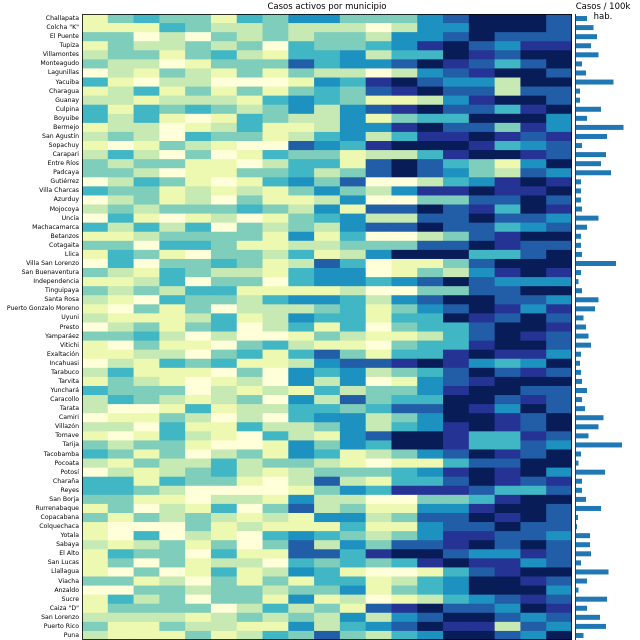 The height and width of the screenshot is (640, 640). Describe the element at coordinates (42, 309) in the screenshot. I see `row-label: Puerto Gonzalo Moreno` at that location.